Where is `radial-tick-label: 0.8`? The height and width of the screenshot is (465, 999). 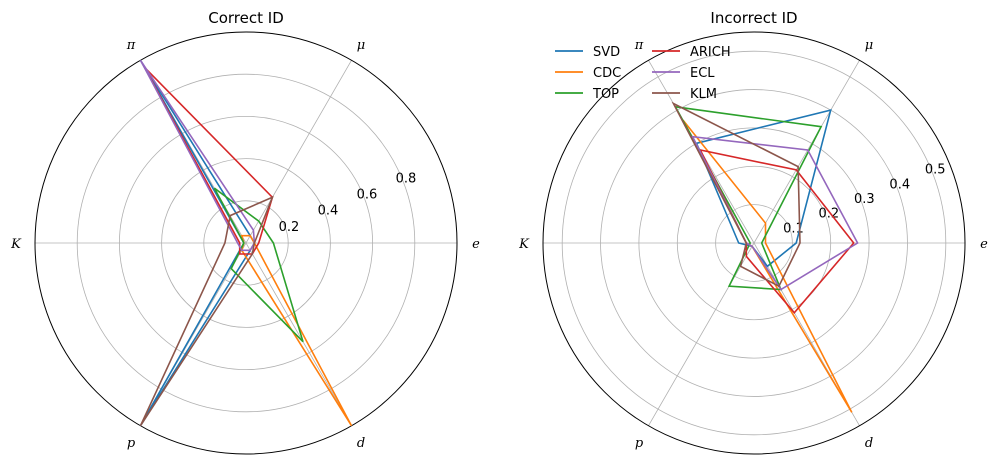 radial-tick-label: 0.8 is located at coordinates (406, 178).